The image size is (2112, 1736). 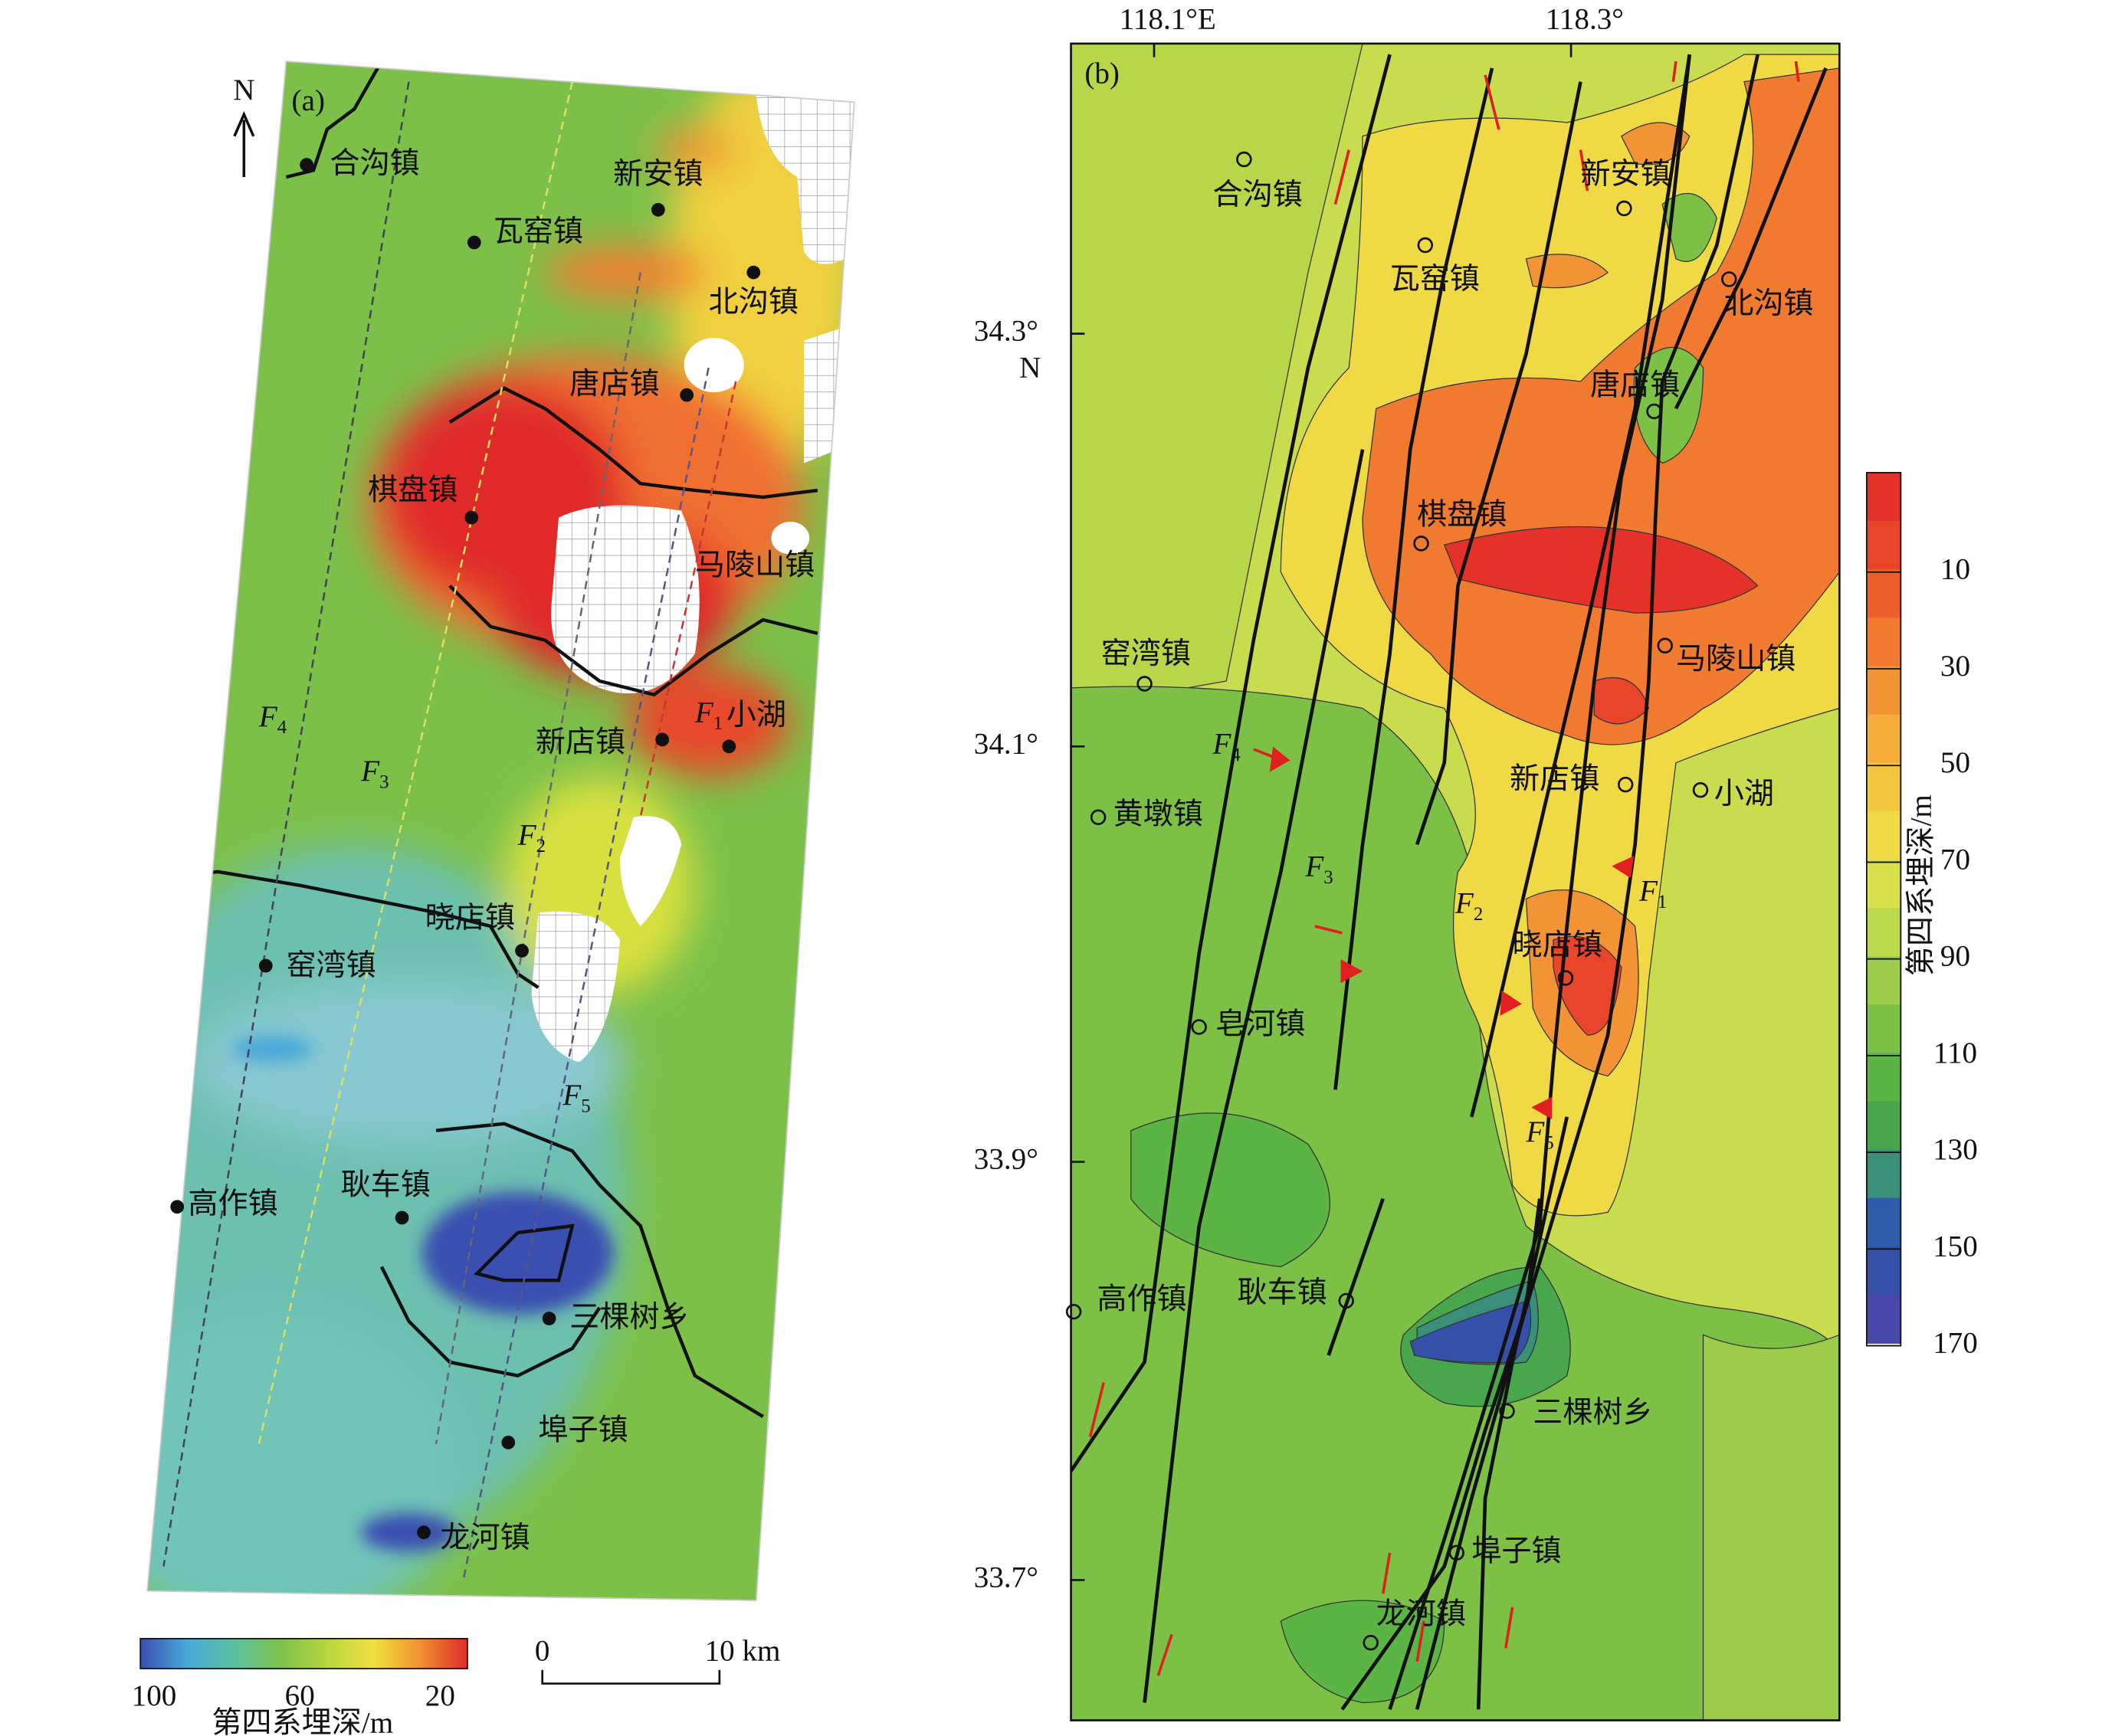 What do you see at coordinates (1736, 659) in the screenshot?
I see `town-label: 马陵山镇` at bounding box center [1736, 659].